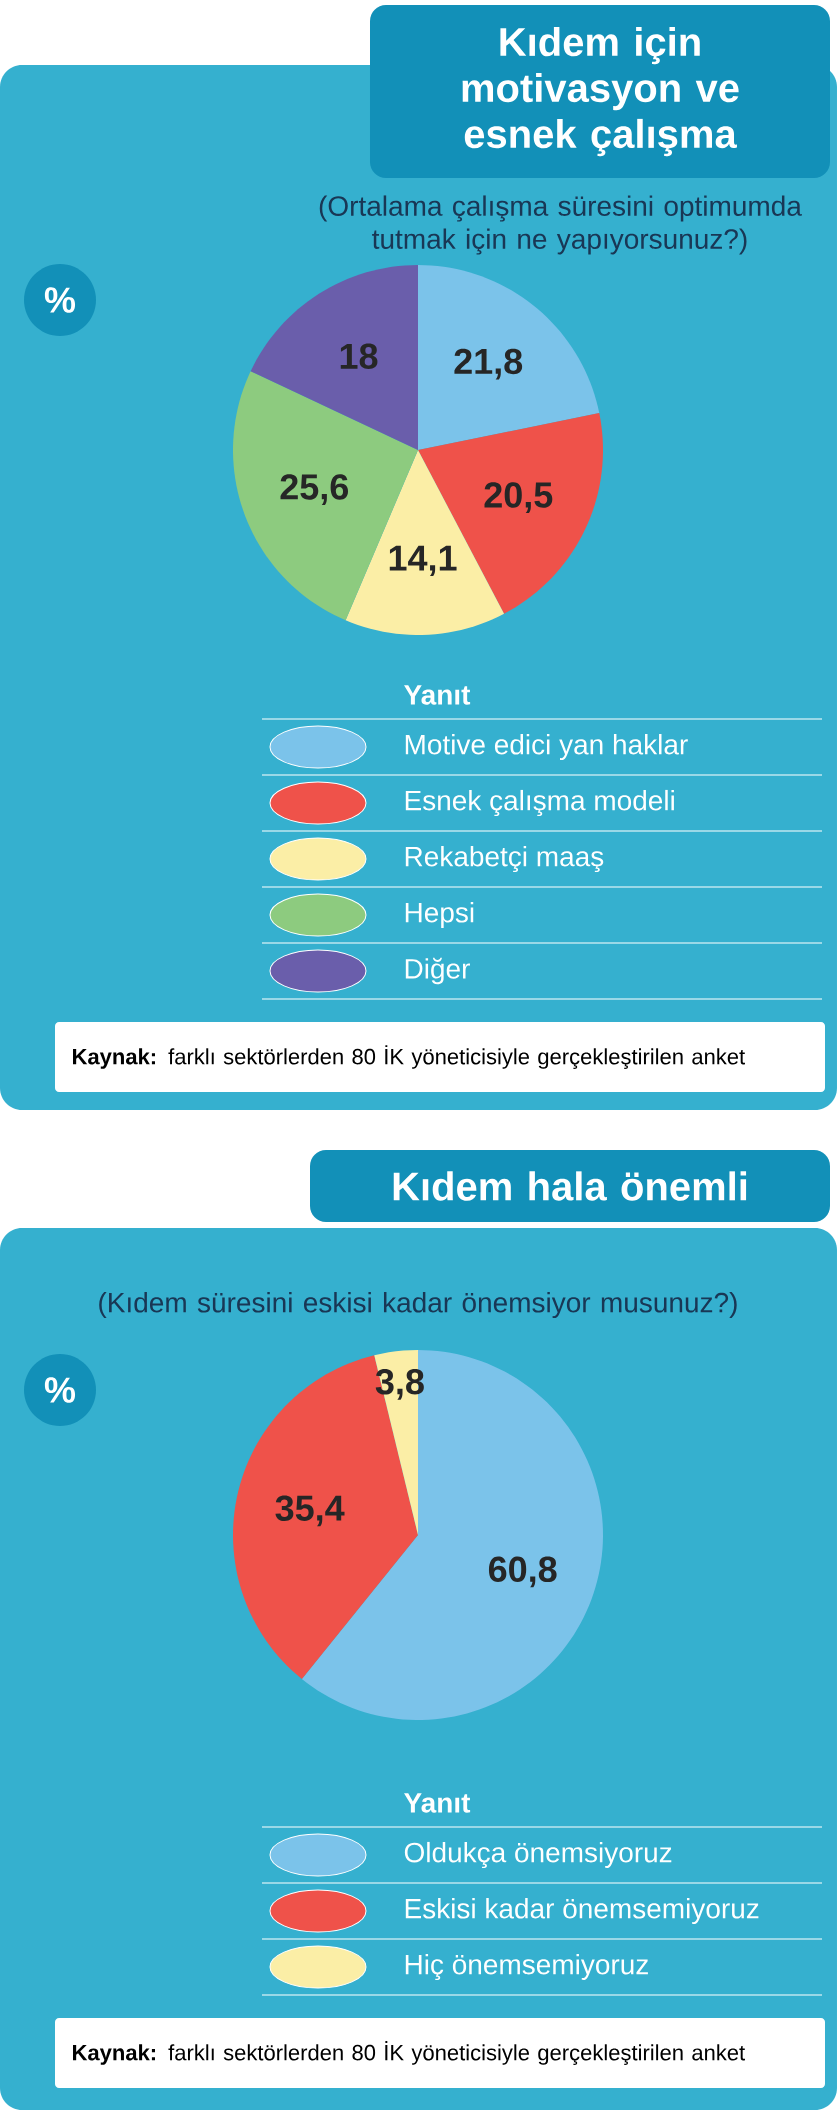 The image size is (837, 2121). What do you see at coordinates (359, 356) in the screenshot?
I see `data-label: 18` at bounding box center [359, 356].